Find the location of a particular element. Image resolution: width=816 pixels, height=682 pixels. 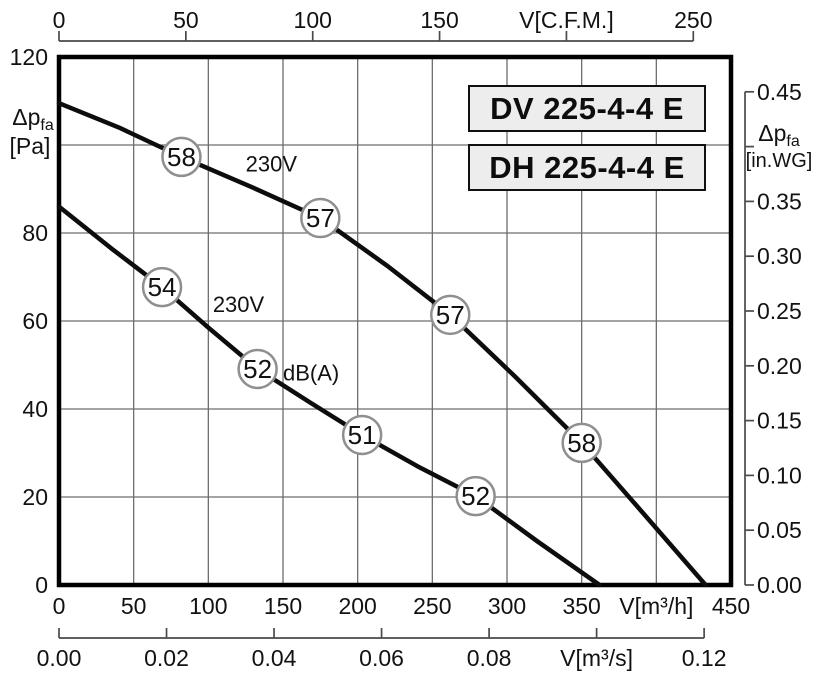

pa-tick-label: 60 is located at coordinates (35, 321).